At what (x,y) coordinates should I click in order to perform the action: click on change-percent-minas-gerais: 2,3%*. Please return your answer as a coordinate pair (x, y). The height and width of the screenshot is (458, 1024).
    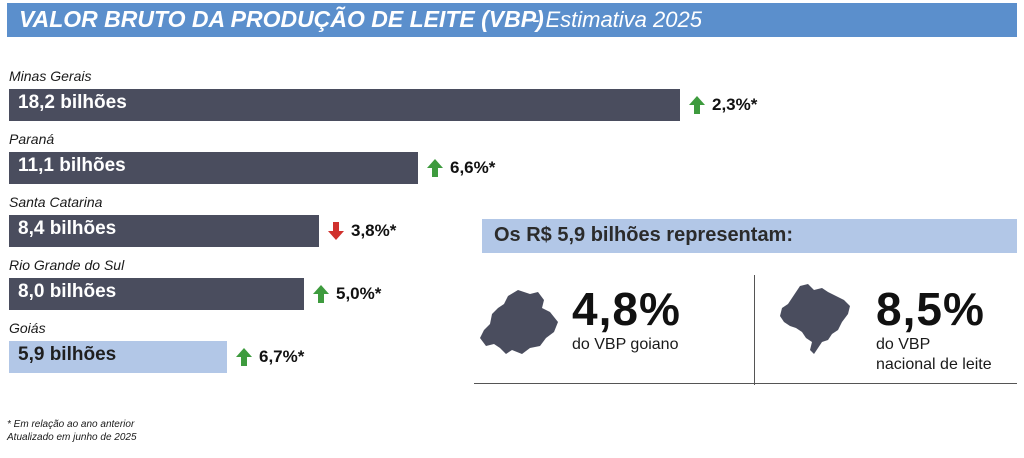
    Looking at the image, I should click on (735, 104).